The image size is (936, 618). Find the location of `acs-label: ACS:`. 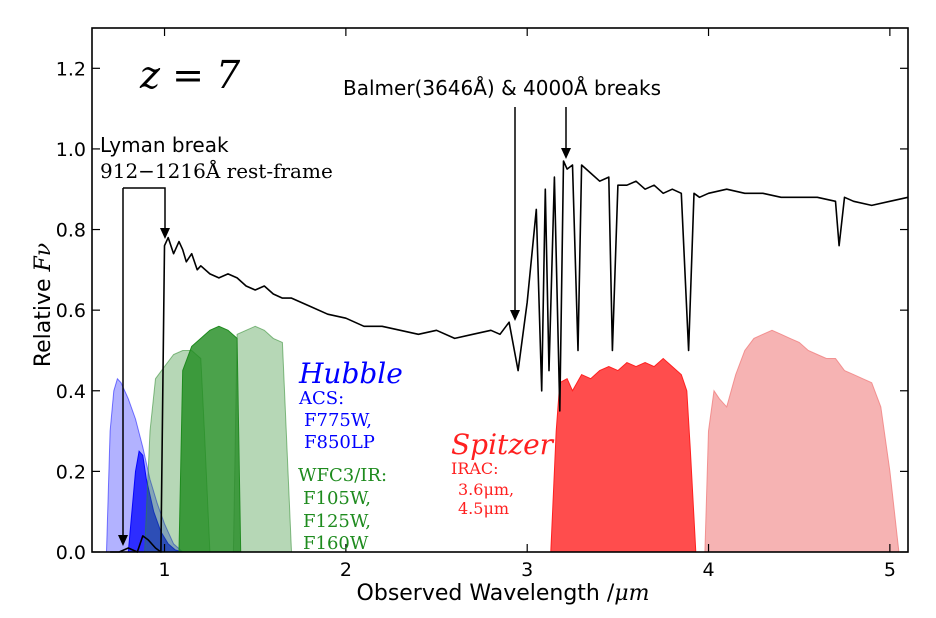

acs-label: ACS: is located at coordinates (321, 398).